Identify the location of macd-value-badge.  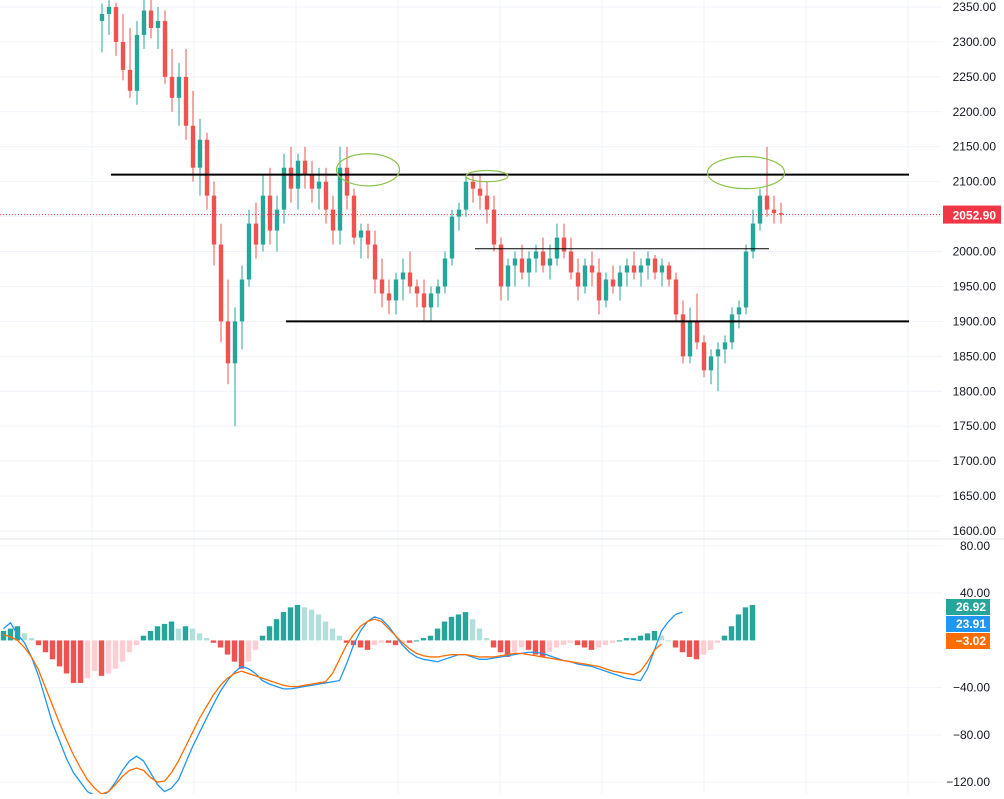
(968, 607).